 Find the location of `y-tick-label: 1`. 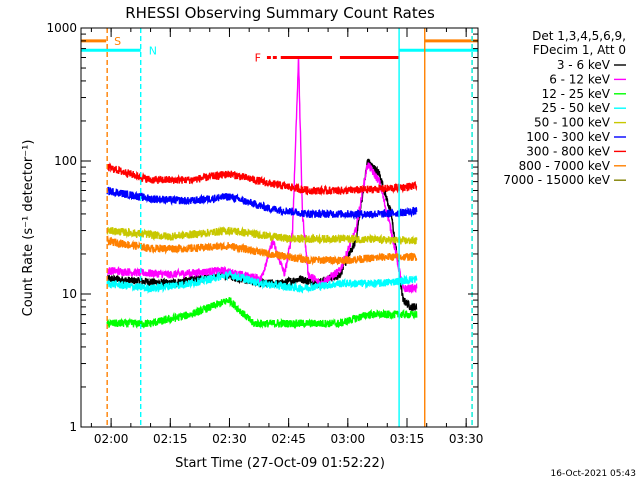

y-tick-label: 1 is located at coordinates (73, 427).